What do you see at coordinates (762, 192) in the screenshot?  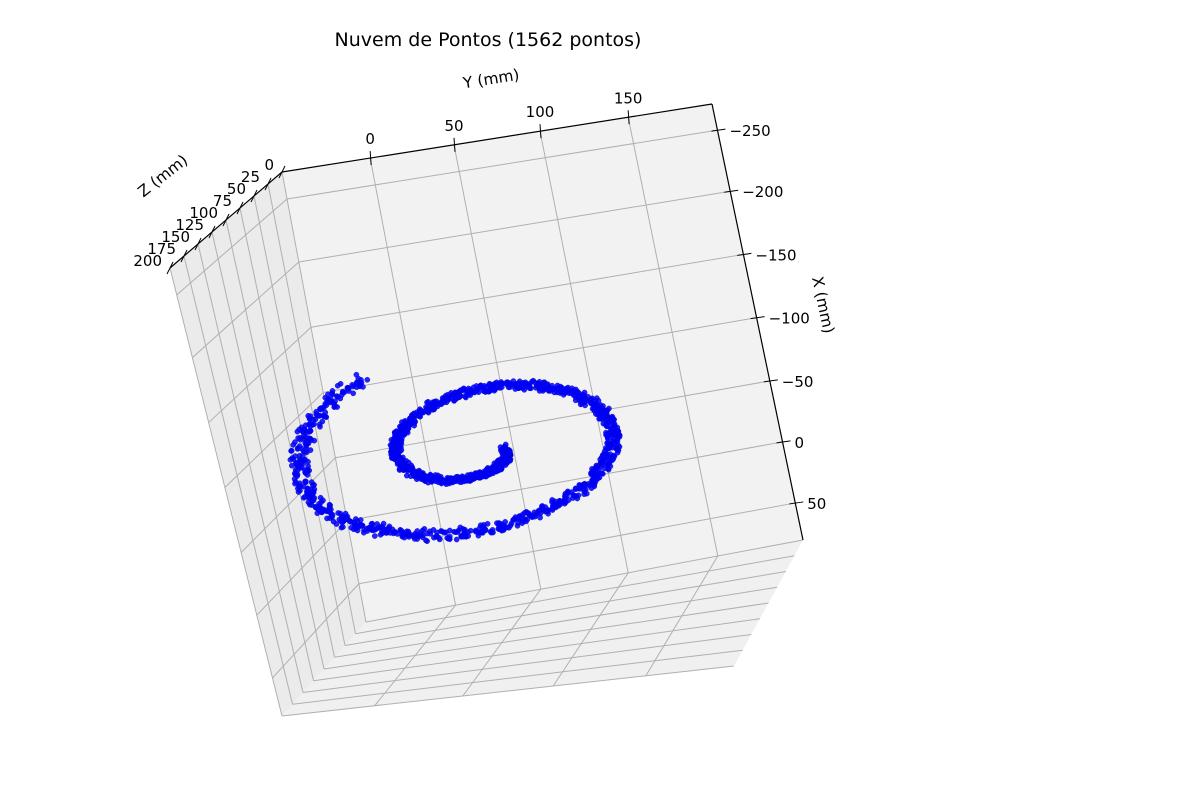 I see `x-tick-label: −200` at bounding box center [762, 192].